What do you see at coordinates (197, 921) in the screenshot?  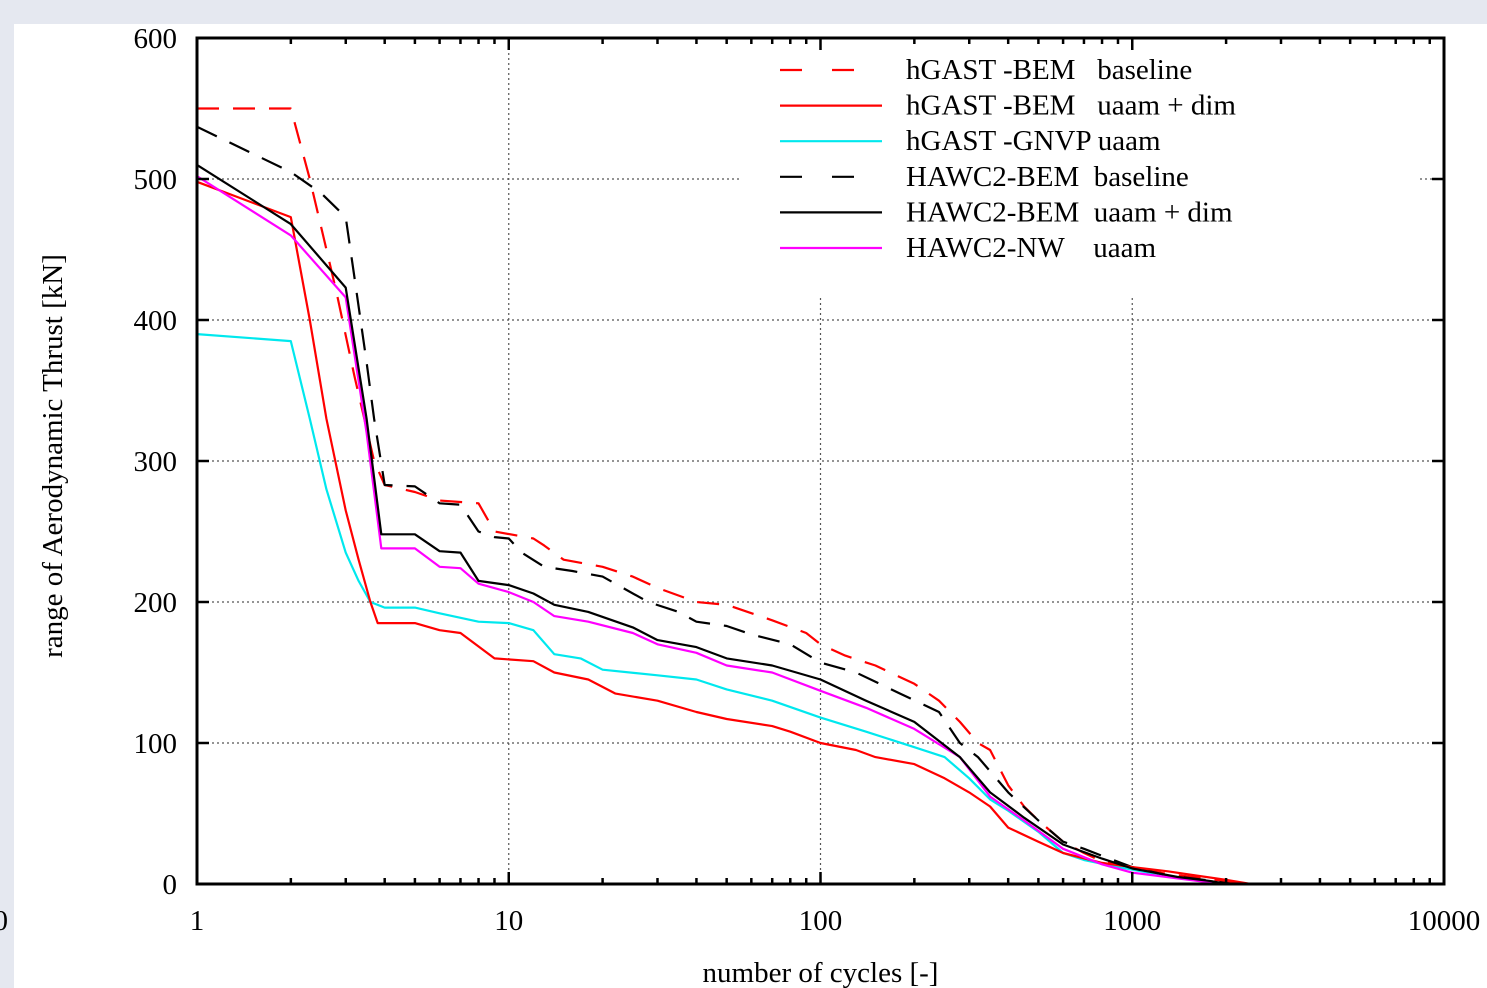 I see `x-tick-label: 1` at bounding box center [197, 921].